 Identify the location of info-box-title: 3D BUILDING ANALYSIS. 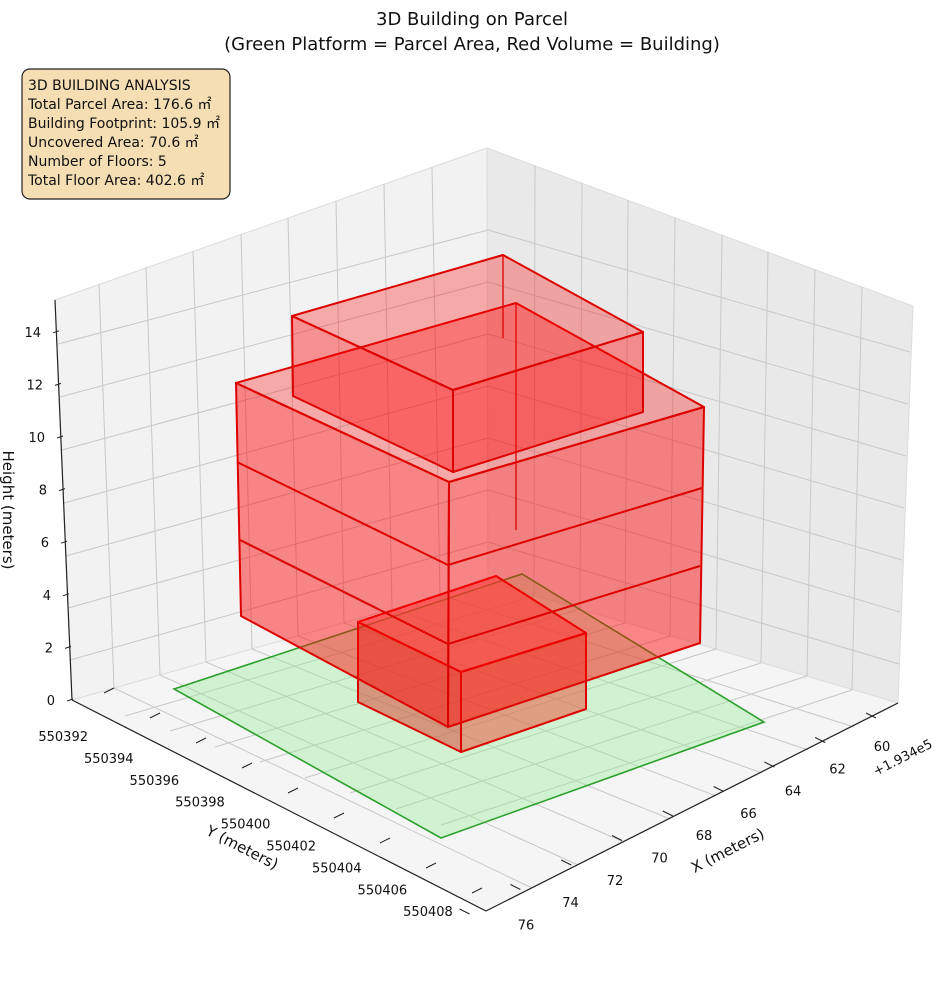
(109, 86).